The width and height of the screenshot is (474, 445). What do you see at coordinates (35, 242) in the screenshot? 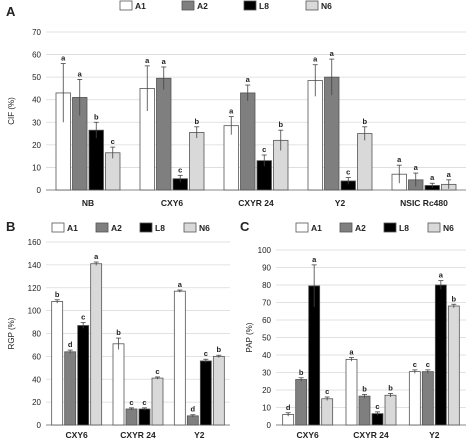
I see `y-tick-label: 160` at bounding box center [35, 242].